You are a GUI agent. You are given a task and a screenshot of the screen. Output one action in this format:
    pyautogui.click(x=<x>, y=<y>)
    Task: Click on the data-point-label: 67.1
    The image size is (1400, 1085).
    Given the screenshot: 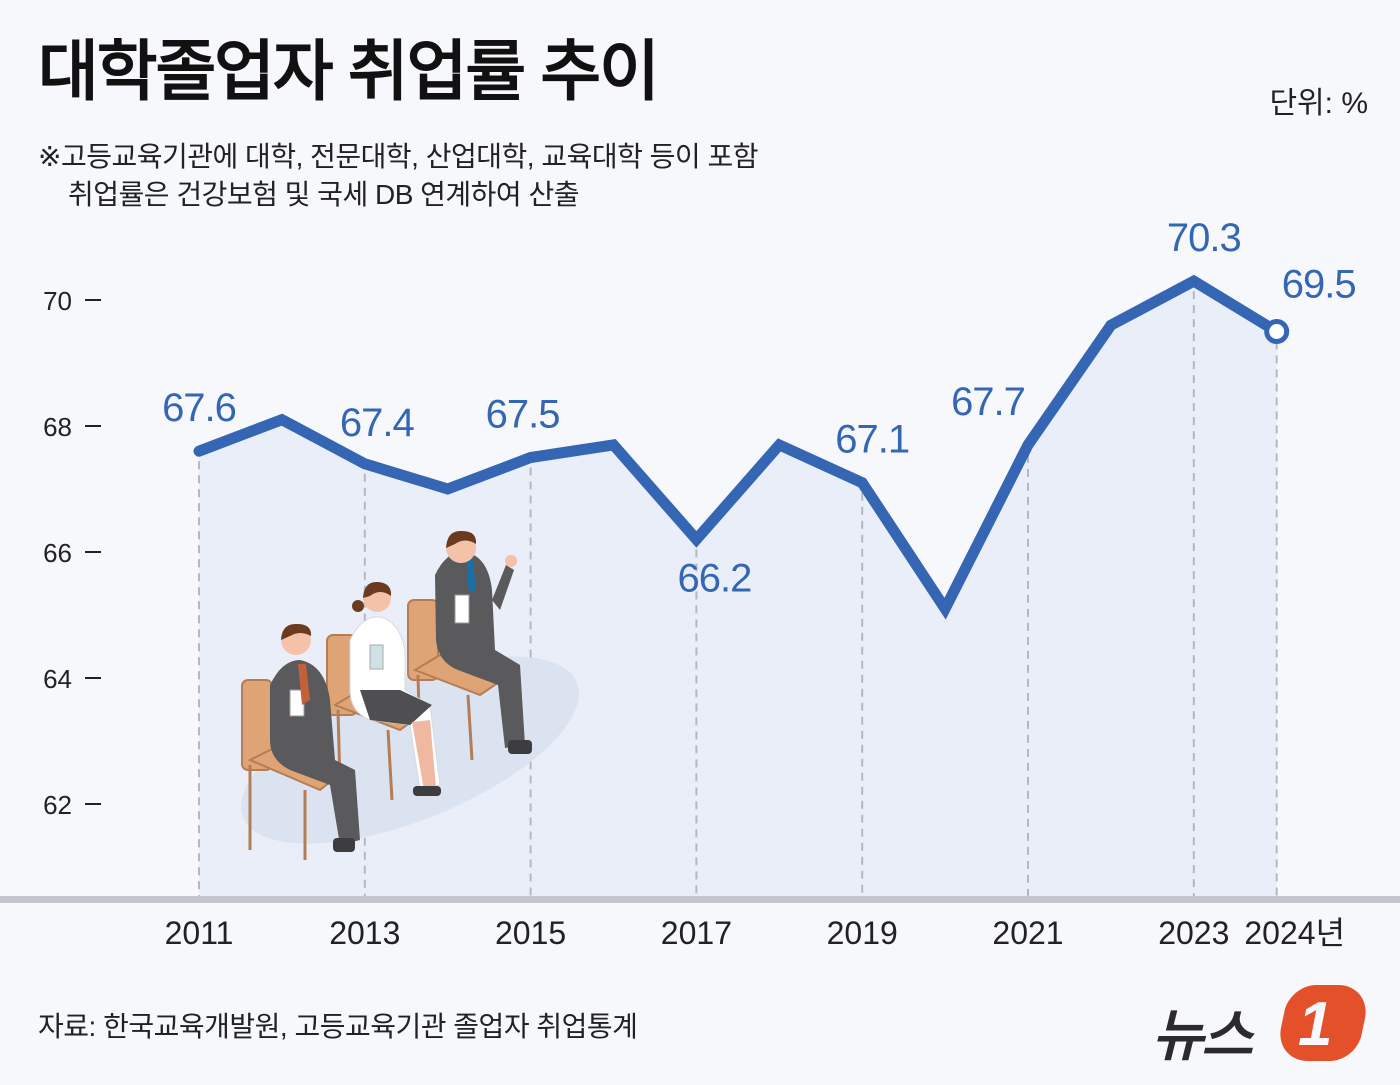 What is the action you would take?
    pyautogui.click(x=872, y=440)
    